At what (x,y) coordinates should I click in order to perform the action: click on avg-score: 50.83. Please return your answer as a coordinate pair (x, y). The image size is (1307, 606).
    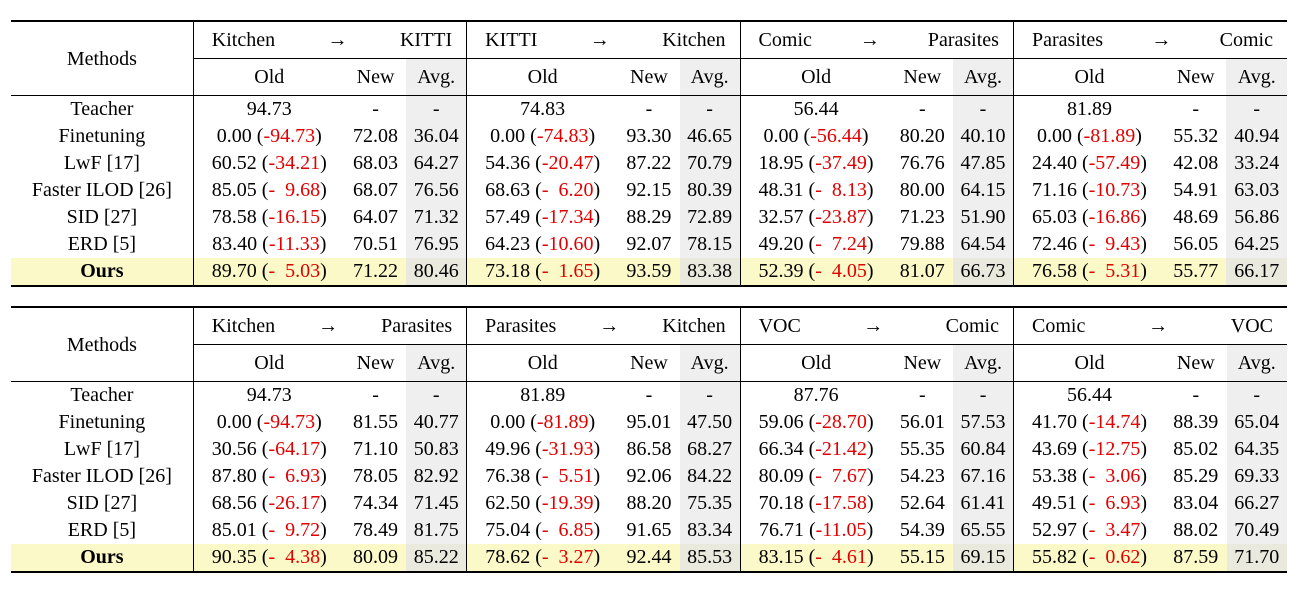
    Looking at the image, I should click on (436, 449).